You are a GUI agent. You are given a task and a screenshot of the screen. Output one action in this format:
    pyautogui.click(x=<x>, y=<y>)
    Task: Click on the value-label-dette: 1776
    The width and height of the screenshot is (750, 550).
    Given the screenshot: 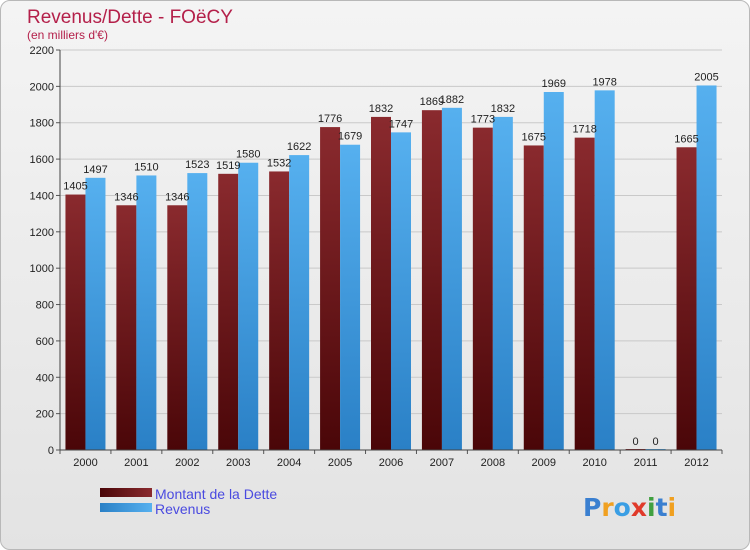 What is the action you would take?
    pyautogui.click(x=330, y=119)
    